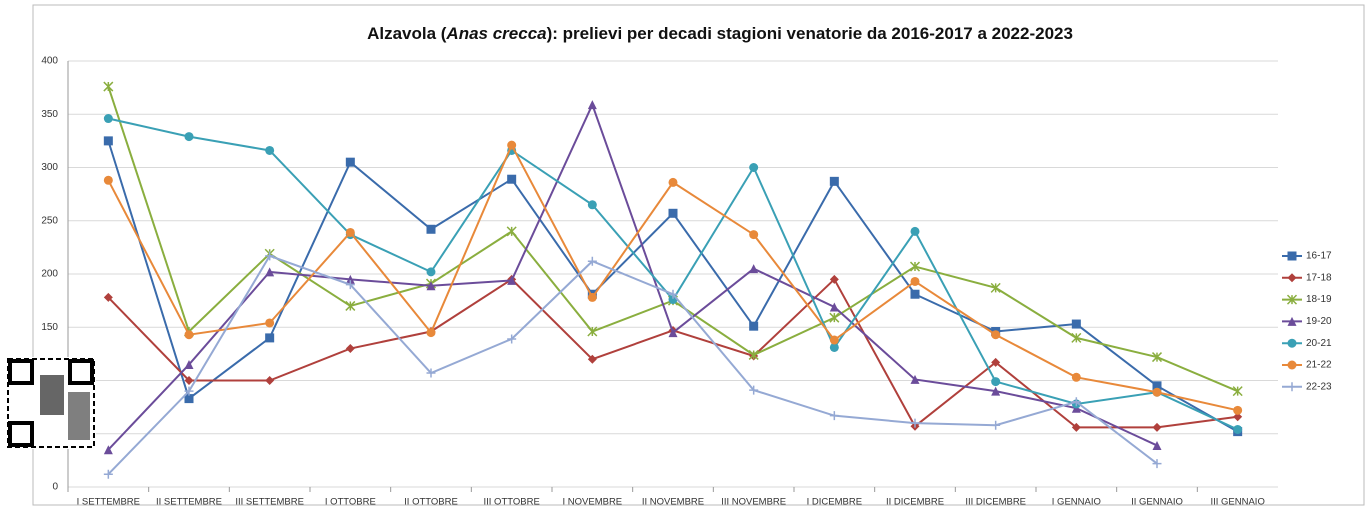  Describe the element at coordinates (1319, 343) in the screenshot. I see `legend-label: 20-21` at that location.